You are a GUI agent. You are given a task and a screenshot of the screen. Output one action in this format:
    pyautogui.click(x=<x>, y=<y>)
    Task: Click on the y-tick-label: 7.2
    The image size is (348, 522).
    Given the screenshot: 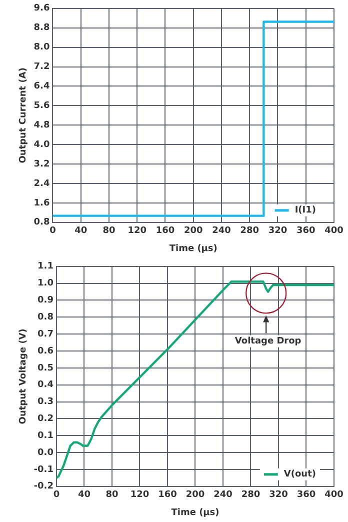 What is the action you would take?
    pyautogui.click(x=42, y=67)
    